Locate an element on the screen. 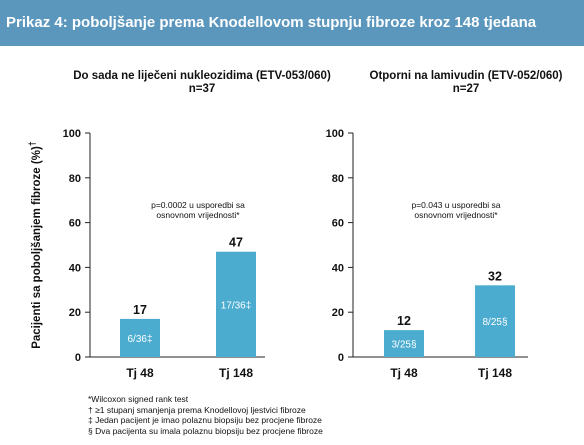 This screenshot has height=445, width=584. panel-2-title: Otporni na lamivudin (ETV-052/060) is located at coordinates (466, 76).